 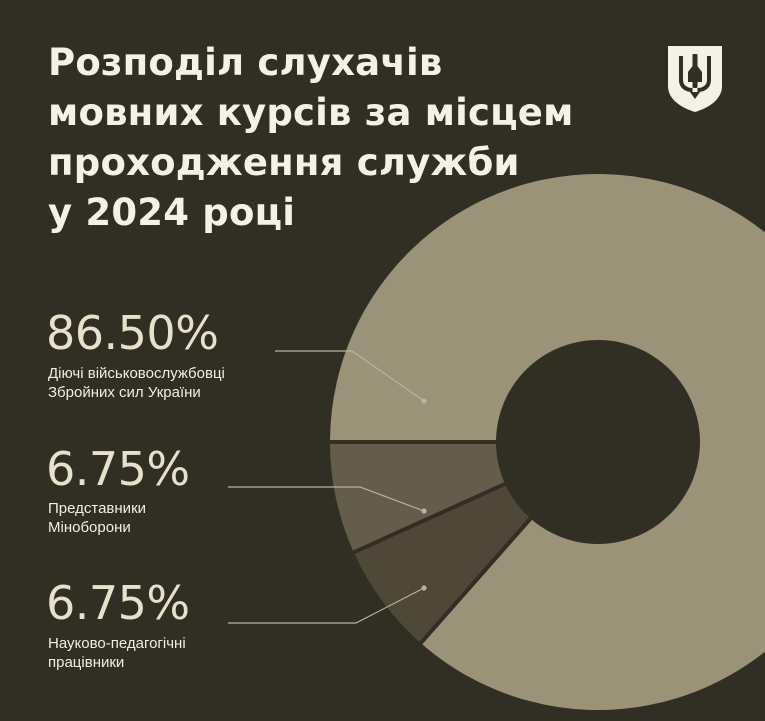 What do you see at coordinates (97, 518) in the screenshot?
I see `slice-2-label: Представники Міноборони` at bounding box center [97, 518].